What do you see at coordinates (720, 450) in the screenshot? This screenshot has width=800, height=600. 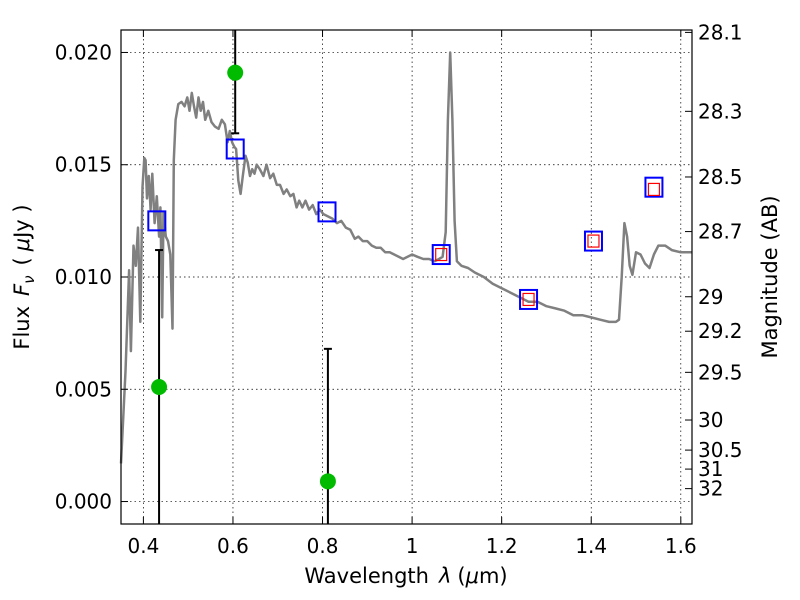 I see `y2-tick-label: 30.5` at bounding box center [720, 450].